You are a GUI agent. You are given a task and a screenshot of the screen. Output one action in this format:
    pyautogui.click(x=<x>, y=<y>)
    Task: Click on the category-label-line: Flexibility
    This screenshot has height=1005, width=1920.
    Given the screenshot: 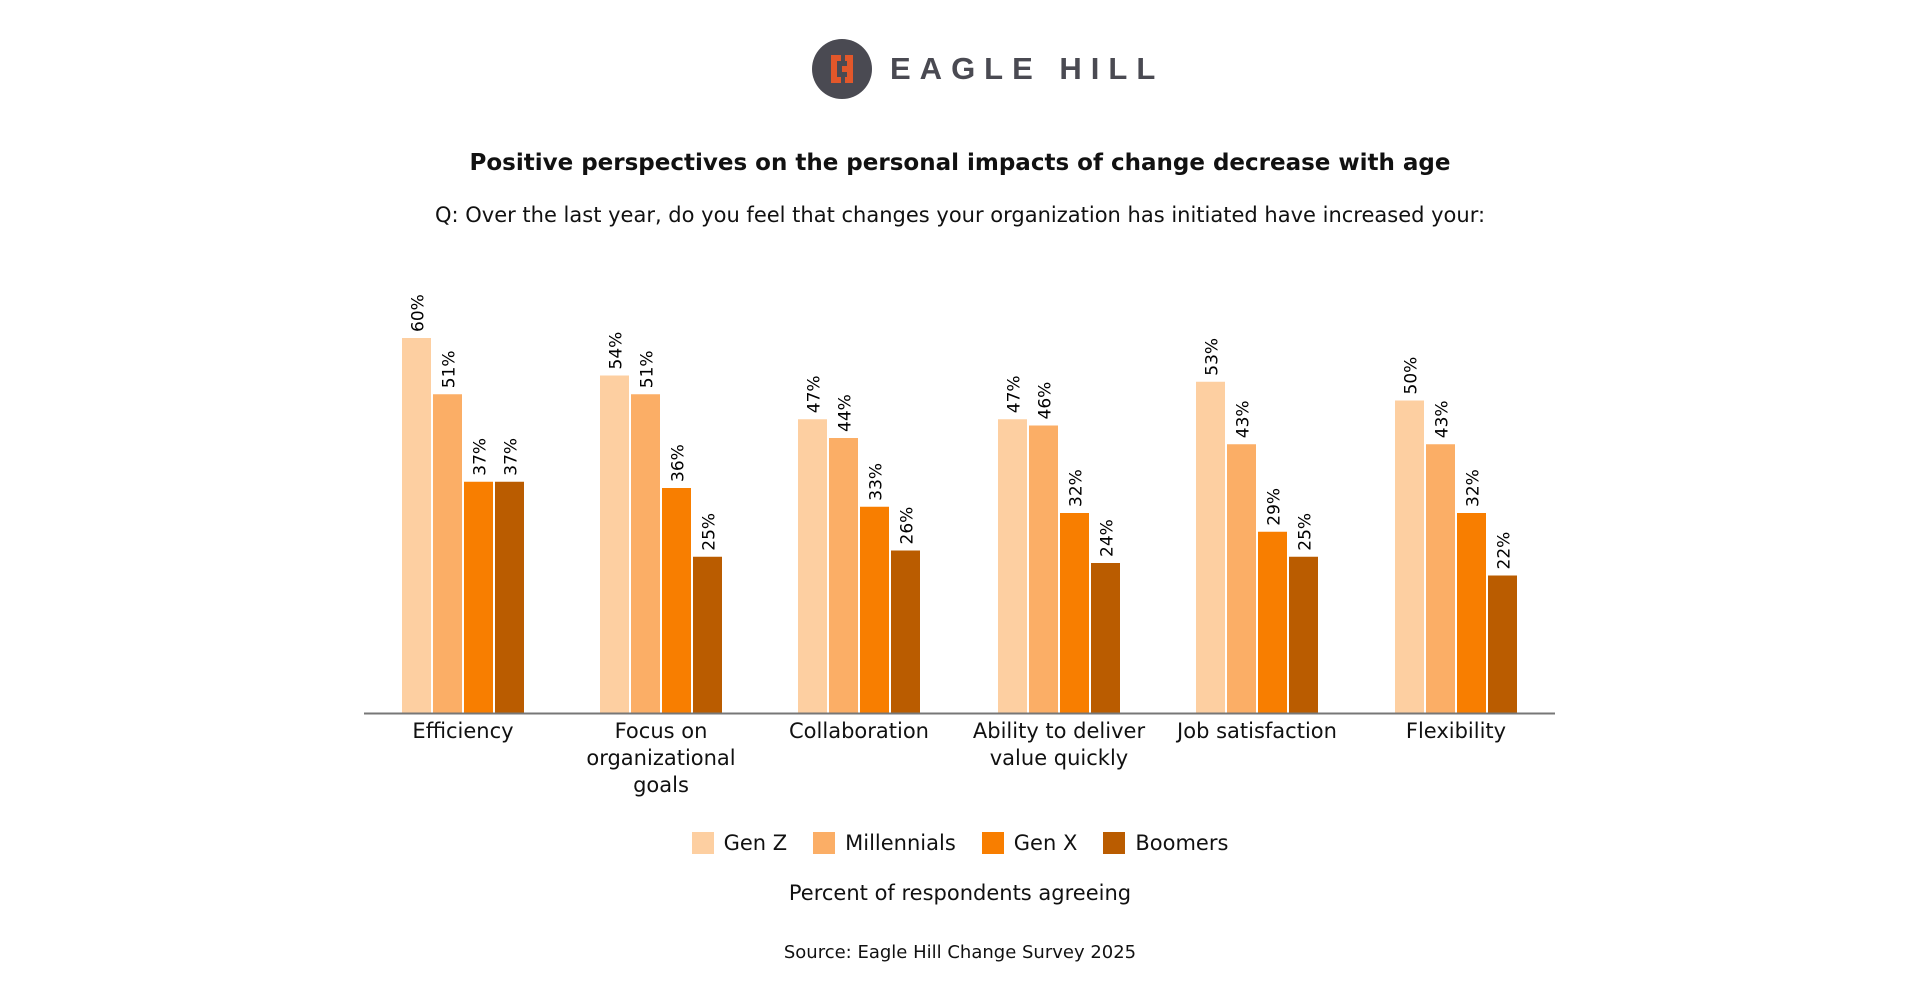 What is the action you would take?
    pyautogui.click(x=1456, y=731)
    